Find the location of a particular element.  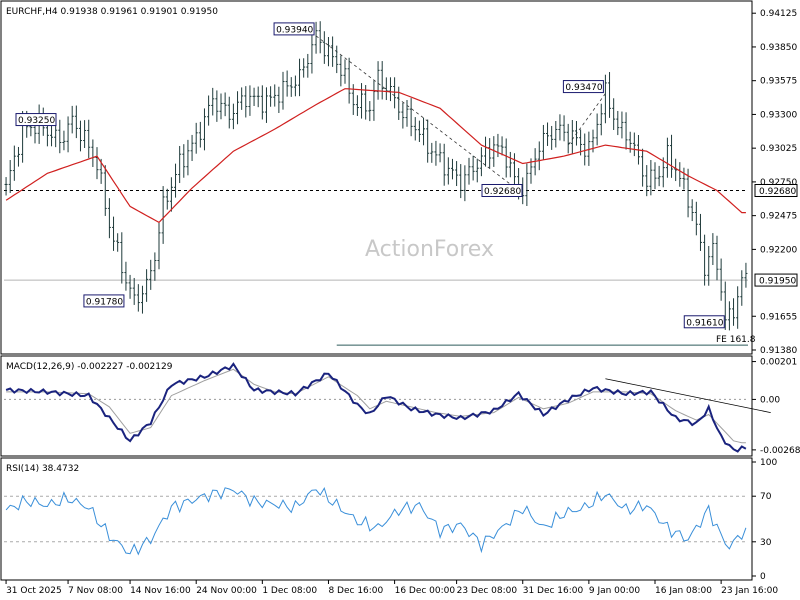

x-axis-label: 23 Jan 16:00 is located at coordinates (749, 591).